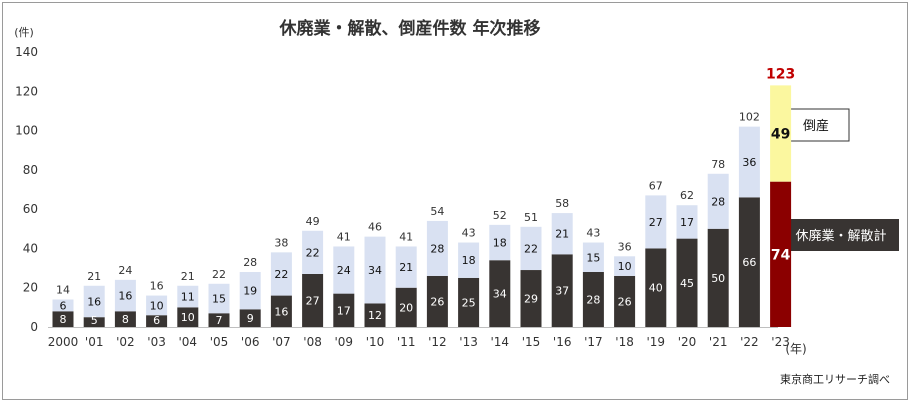 The height and width of the screenshot is (404, 912). What do you see at coordinates (34, 327) in the screenshot?
I see `y-tick-label: 0` at bounding box center [34, 327].